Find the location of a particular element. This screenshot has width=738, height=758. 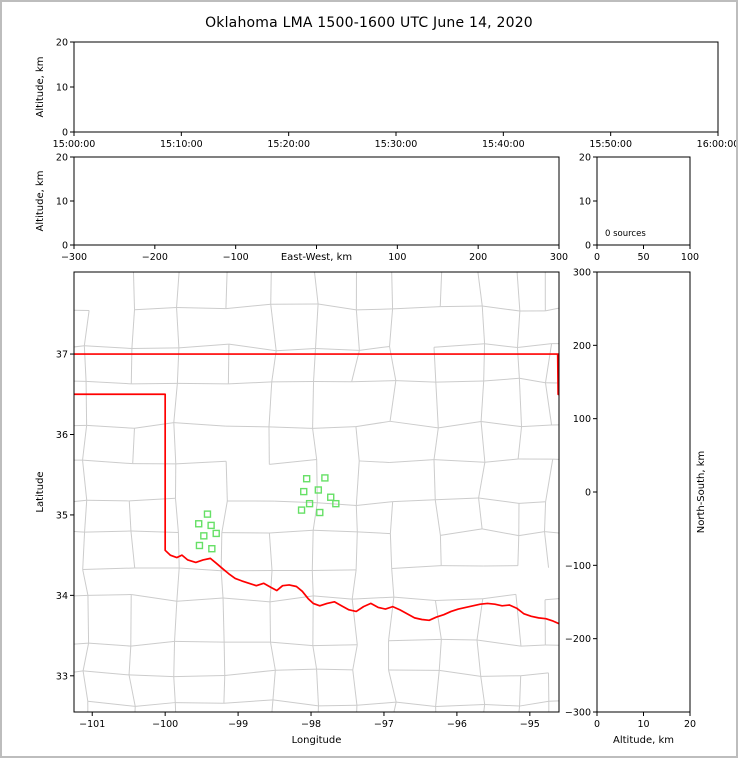

x-tick-label: 300 is located at coordinates (559, 257).